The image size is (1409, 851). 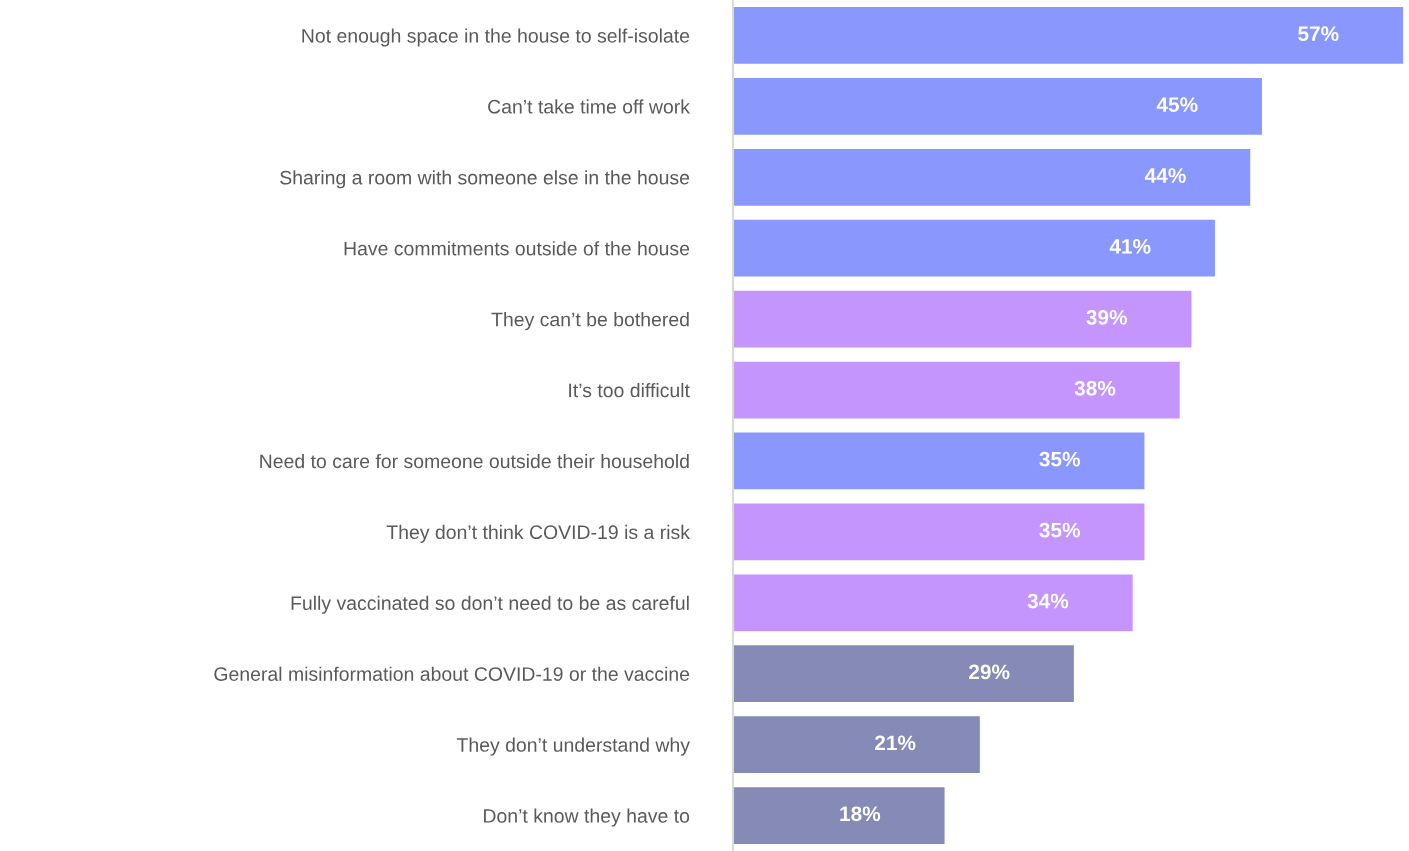 What do you see at coordinates (587, 817) in the screenshot?
I see `y-tick-label: Don’t know they have to` at bounding box center [587, 817].